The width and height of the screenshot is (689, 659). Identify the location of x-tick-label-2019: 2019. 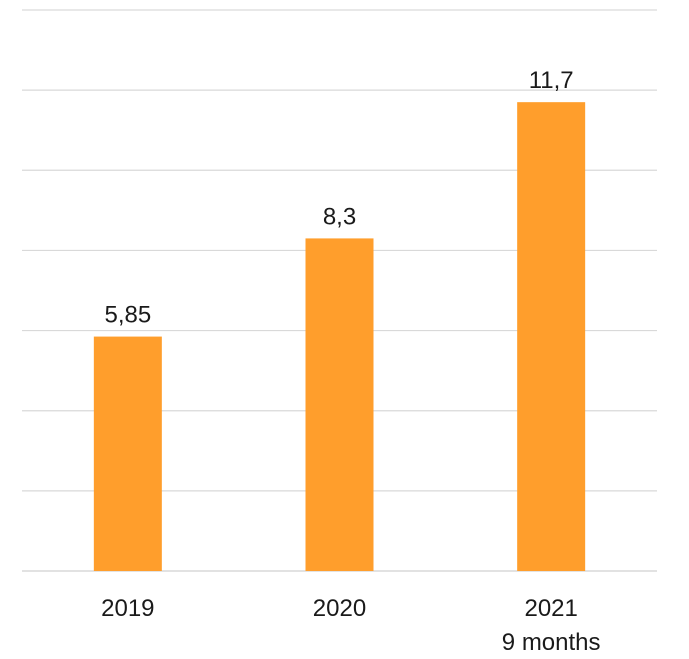
(127, 608).